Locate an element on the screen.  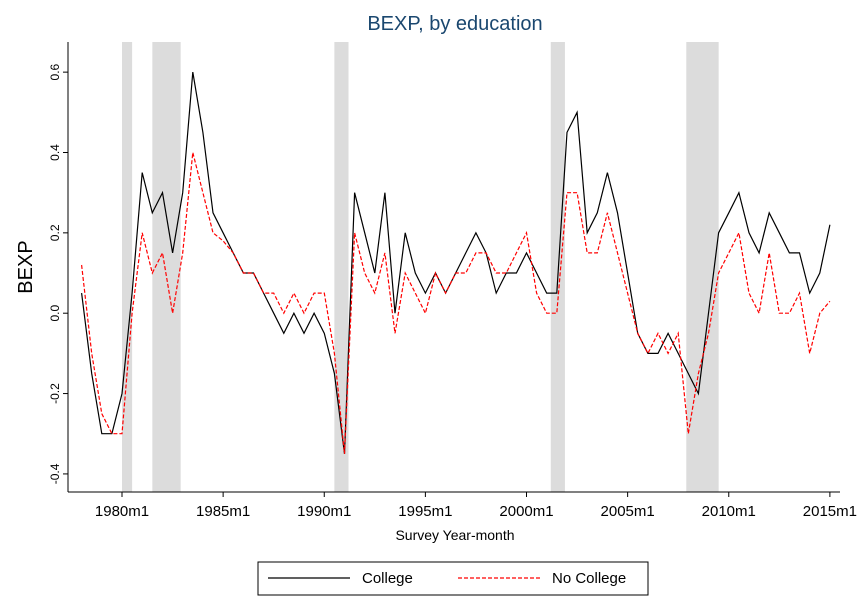
x-tick-label: 2000m1 is located at coordinates (526, 511).